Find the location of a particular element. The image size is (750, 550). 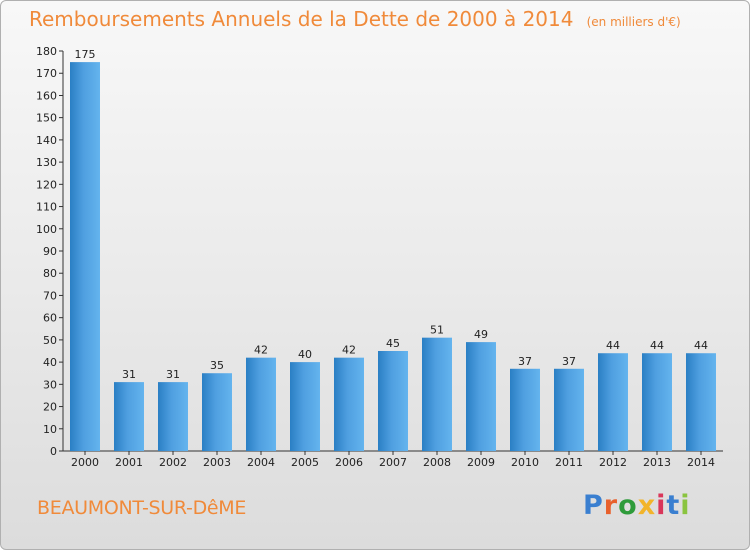

x-tick-label: 2003 is located at coordinates (217, 462).